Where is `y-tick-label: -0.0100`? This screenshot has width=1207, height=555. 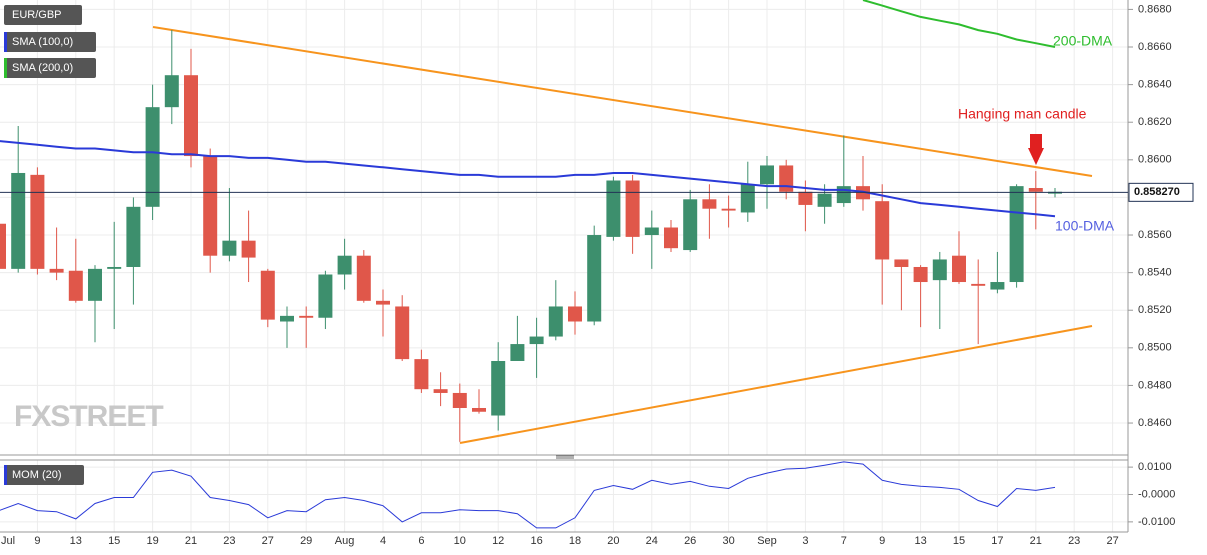
y-tick-label: -0.0100 is located at coordinates (1156, 522).